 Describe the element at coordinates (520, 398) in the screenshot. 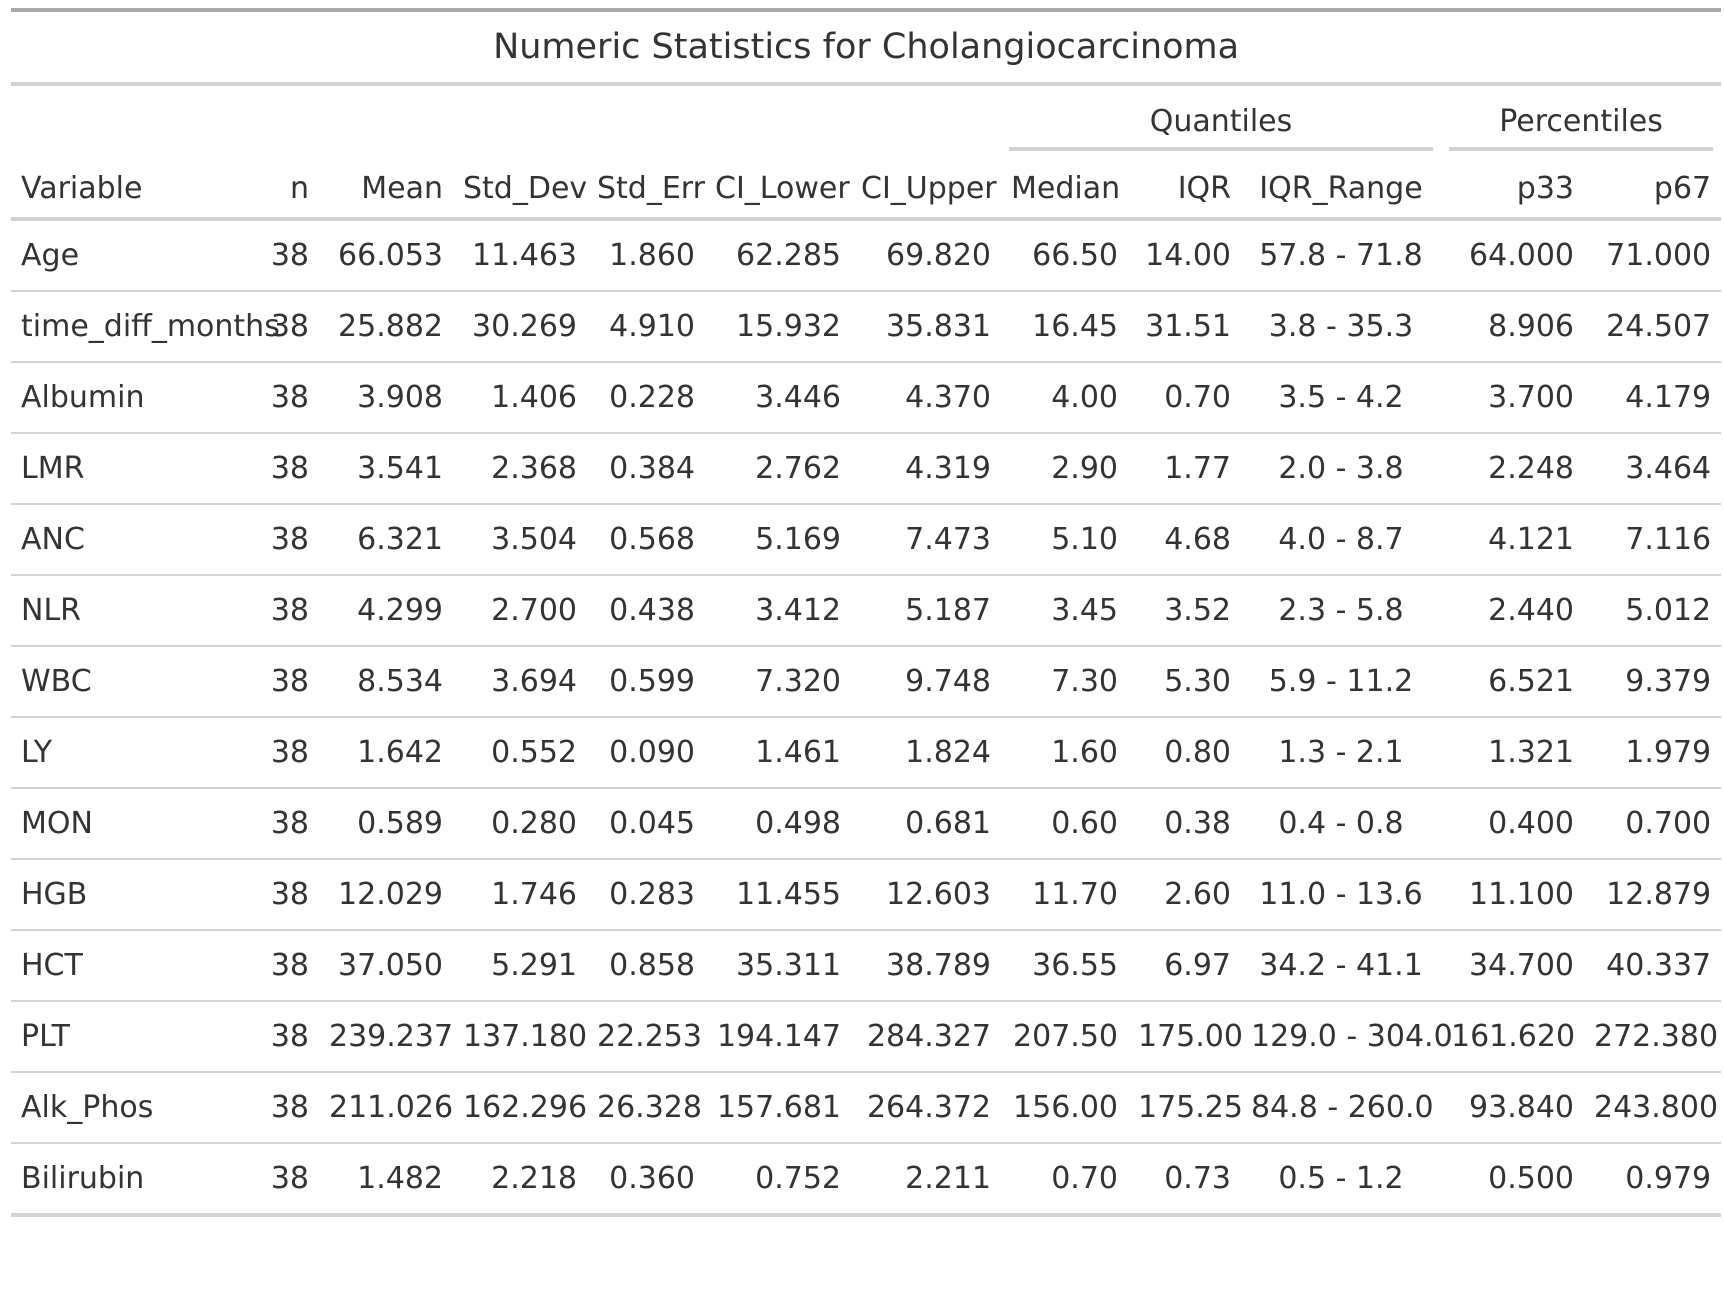

I see `cell-std-dev: 1.406` at that location.